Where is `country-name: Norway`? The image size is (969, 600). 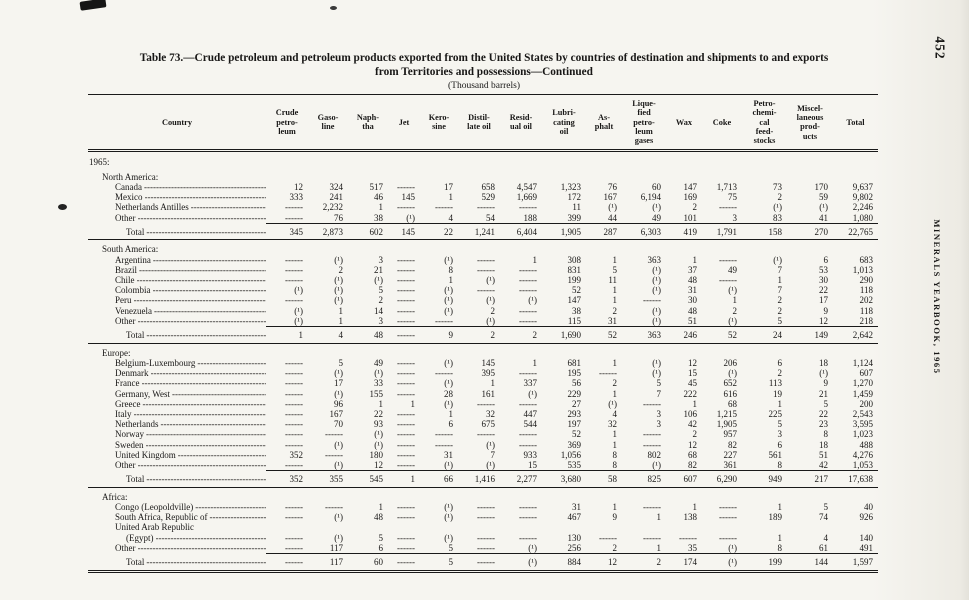 country-name: Norway is located at coordinates (129, 434).